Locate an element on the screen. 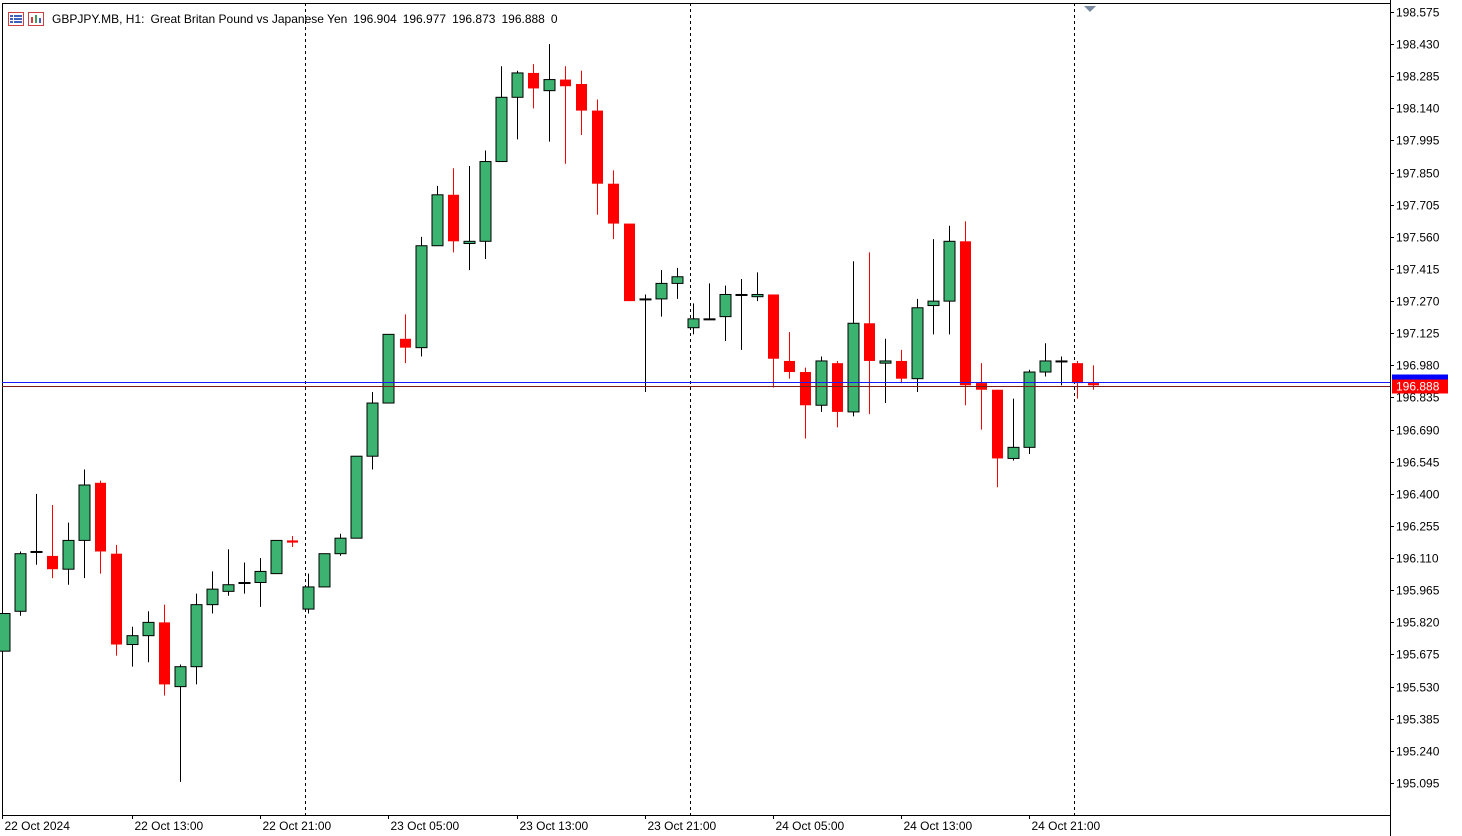 This screenshot has height=836, width=1462. close-value: 196.888 is located at coordinates (523, 19).